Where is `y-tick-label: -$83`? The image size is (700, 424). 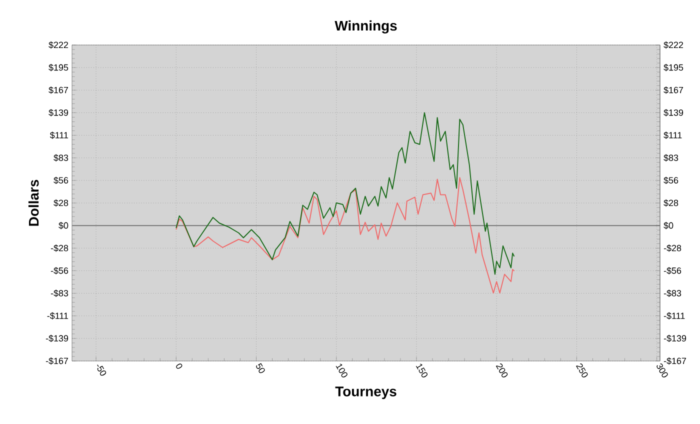 y-tick-label: -$83 is located at coordinates (59, 293).